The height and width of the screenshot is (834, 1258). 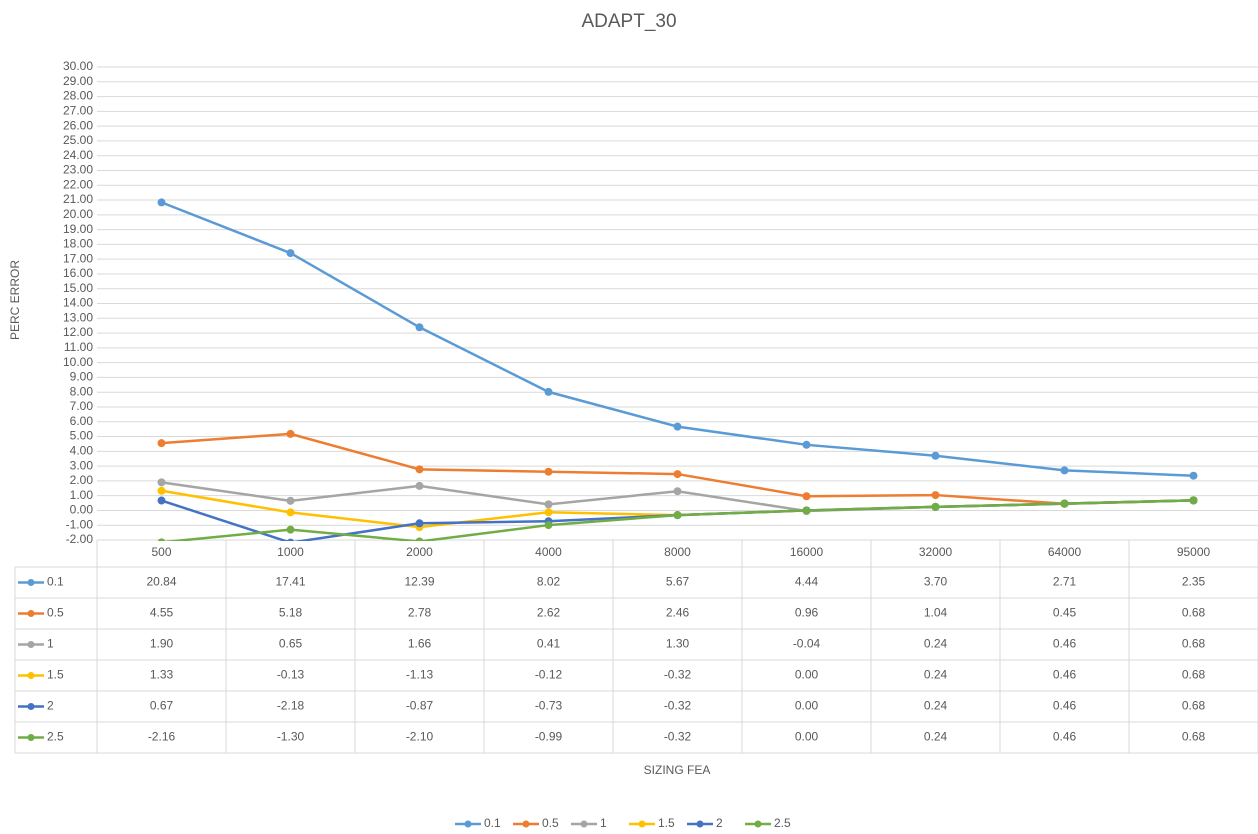 What do you see at coordinates (82, 510) in the screenshot?
I see `y-tick-label: 0.00` at bounding box center [82, 510].